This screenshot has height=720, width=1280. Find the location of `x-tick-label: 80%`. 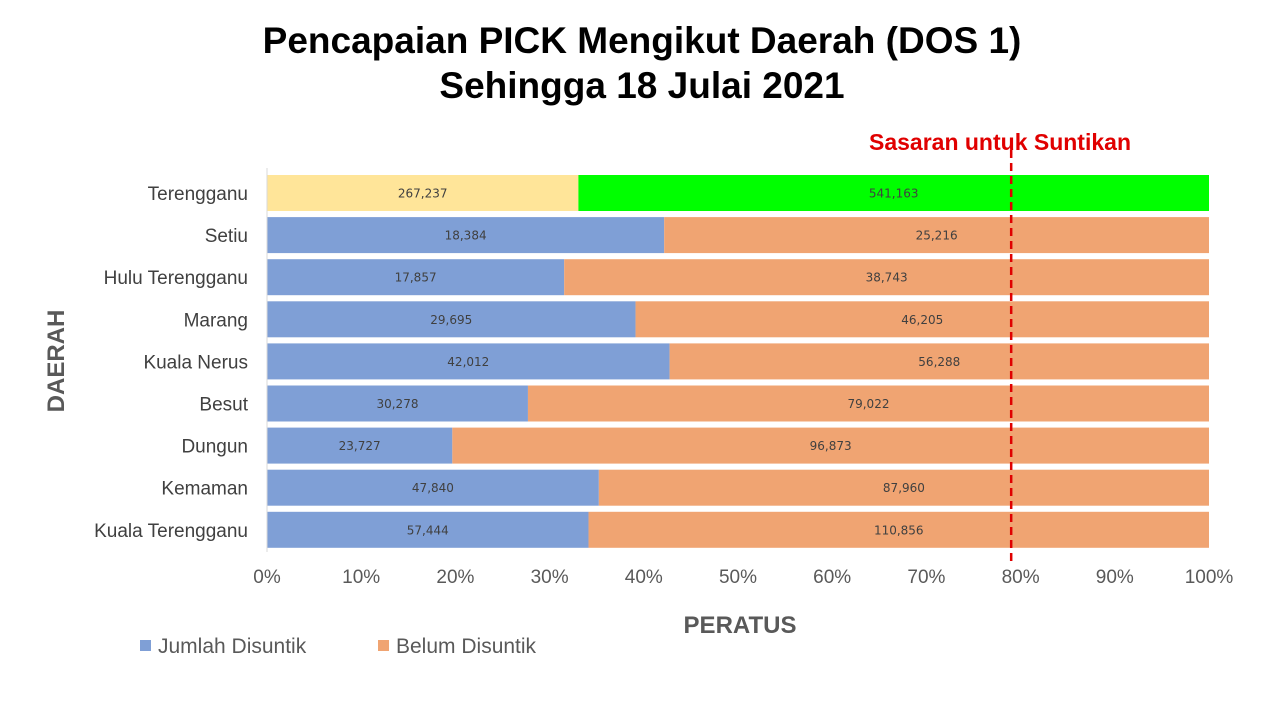

x-tick-label: 80% is located at coordinates (1021, 577).